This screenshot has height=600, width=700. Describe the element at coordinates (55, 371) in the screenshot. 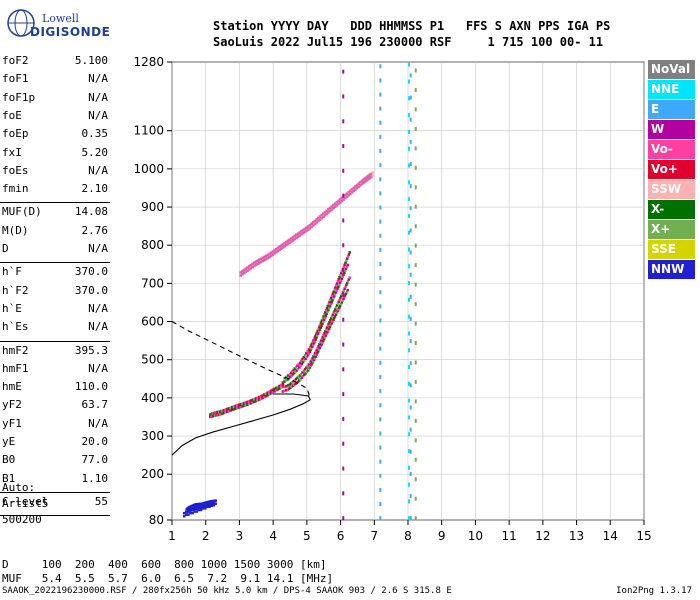

I see `param-row: hmF1 N/A` at that location.